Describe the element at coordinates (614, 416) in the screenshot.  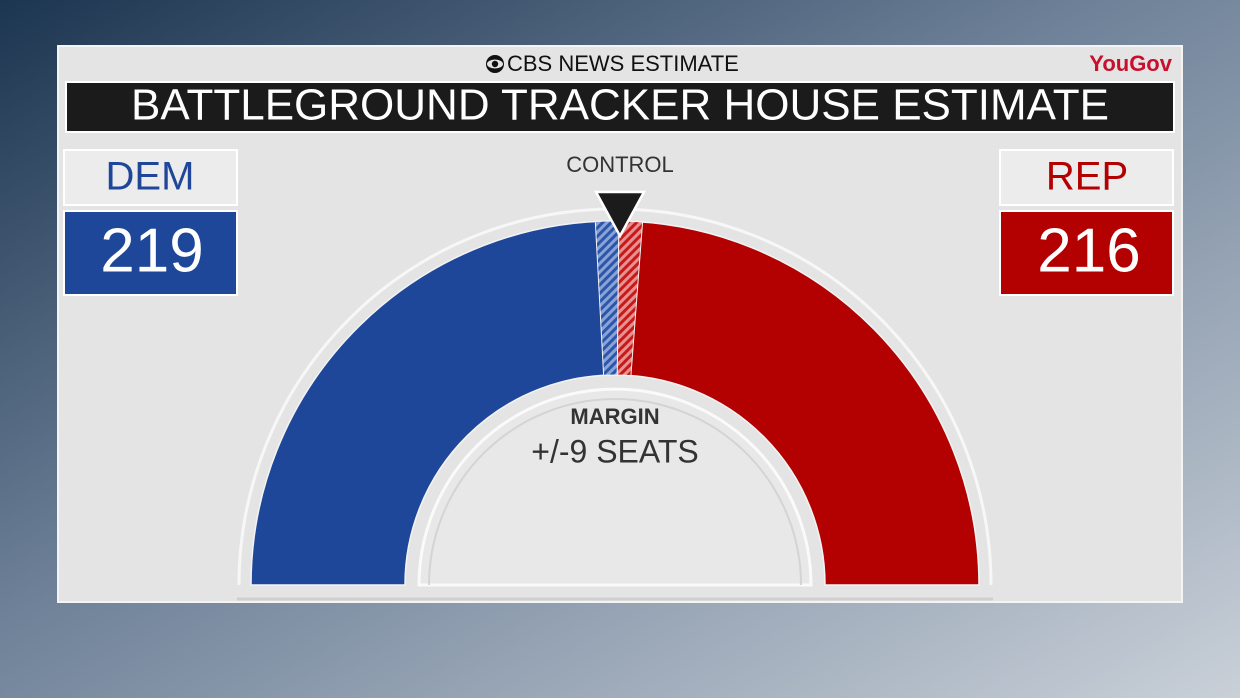
I see `margin-label: MARGIN` at that location.